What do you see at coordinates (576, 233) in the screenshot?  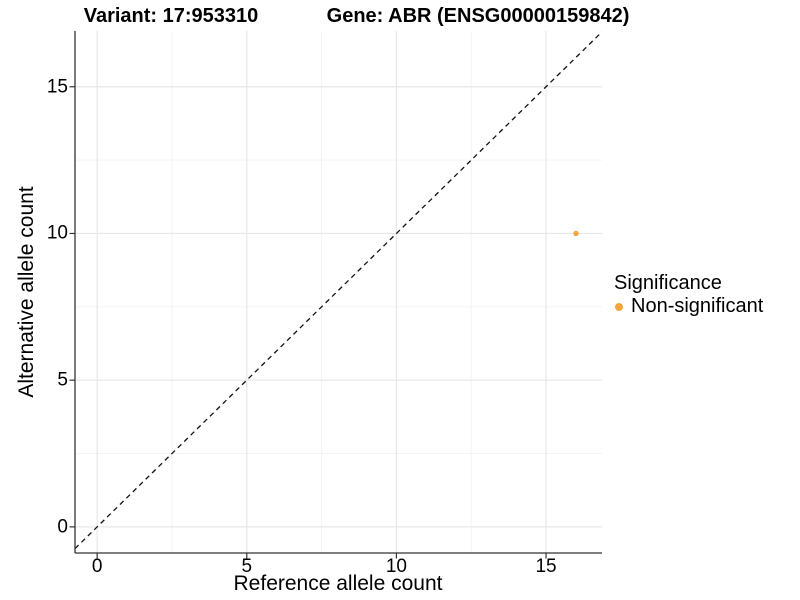 I see `data-point` at bounding box center [576, 233].